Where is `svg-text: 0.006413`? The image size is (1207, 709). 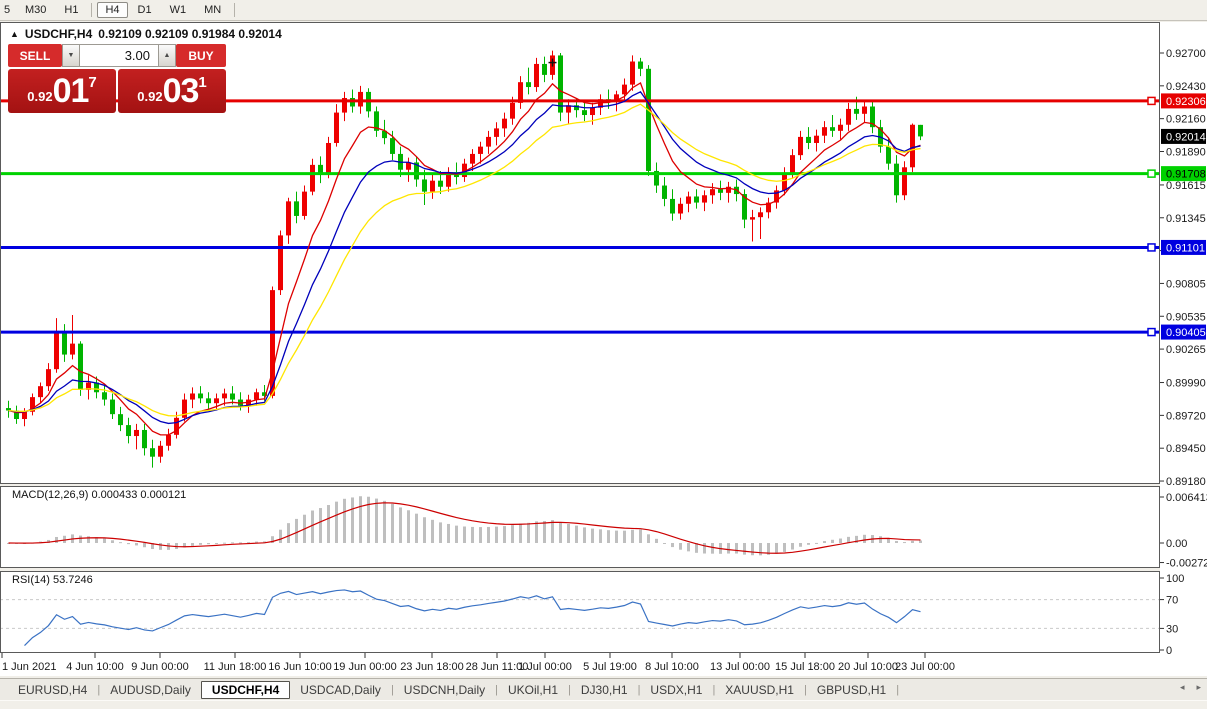
svg-text: 0.006413 is located at coordinates (1186, 498).